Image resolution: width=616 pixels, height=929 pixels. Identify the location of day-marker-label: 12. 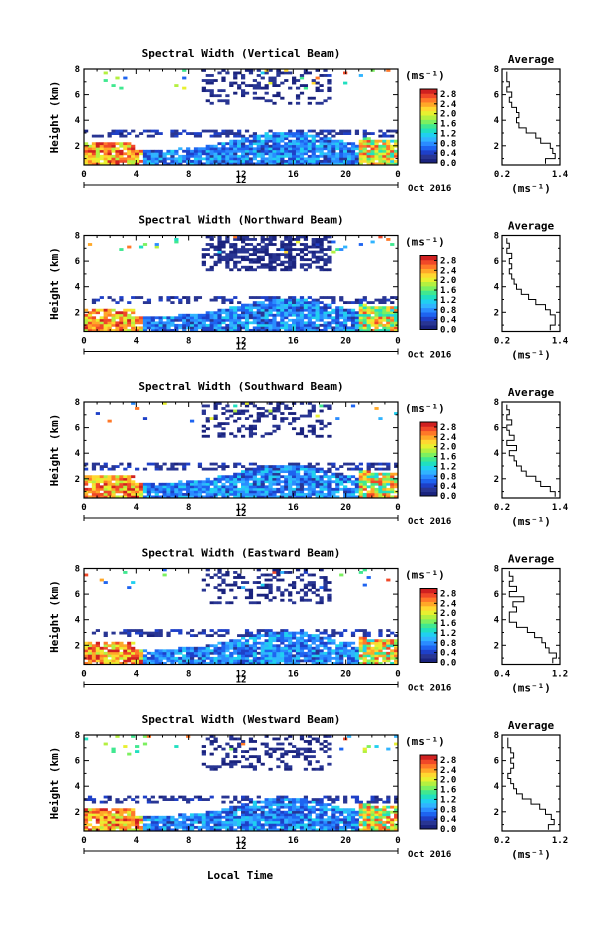
(241, 681).